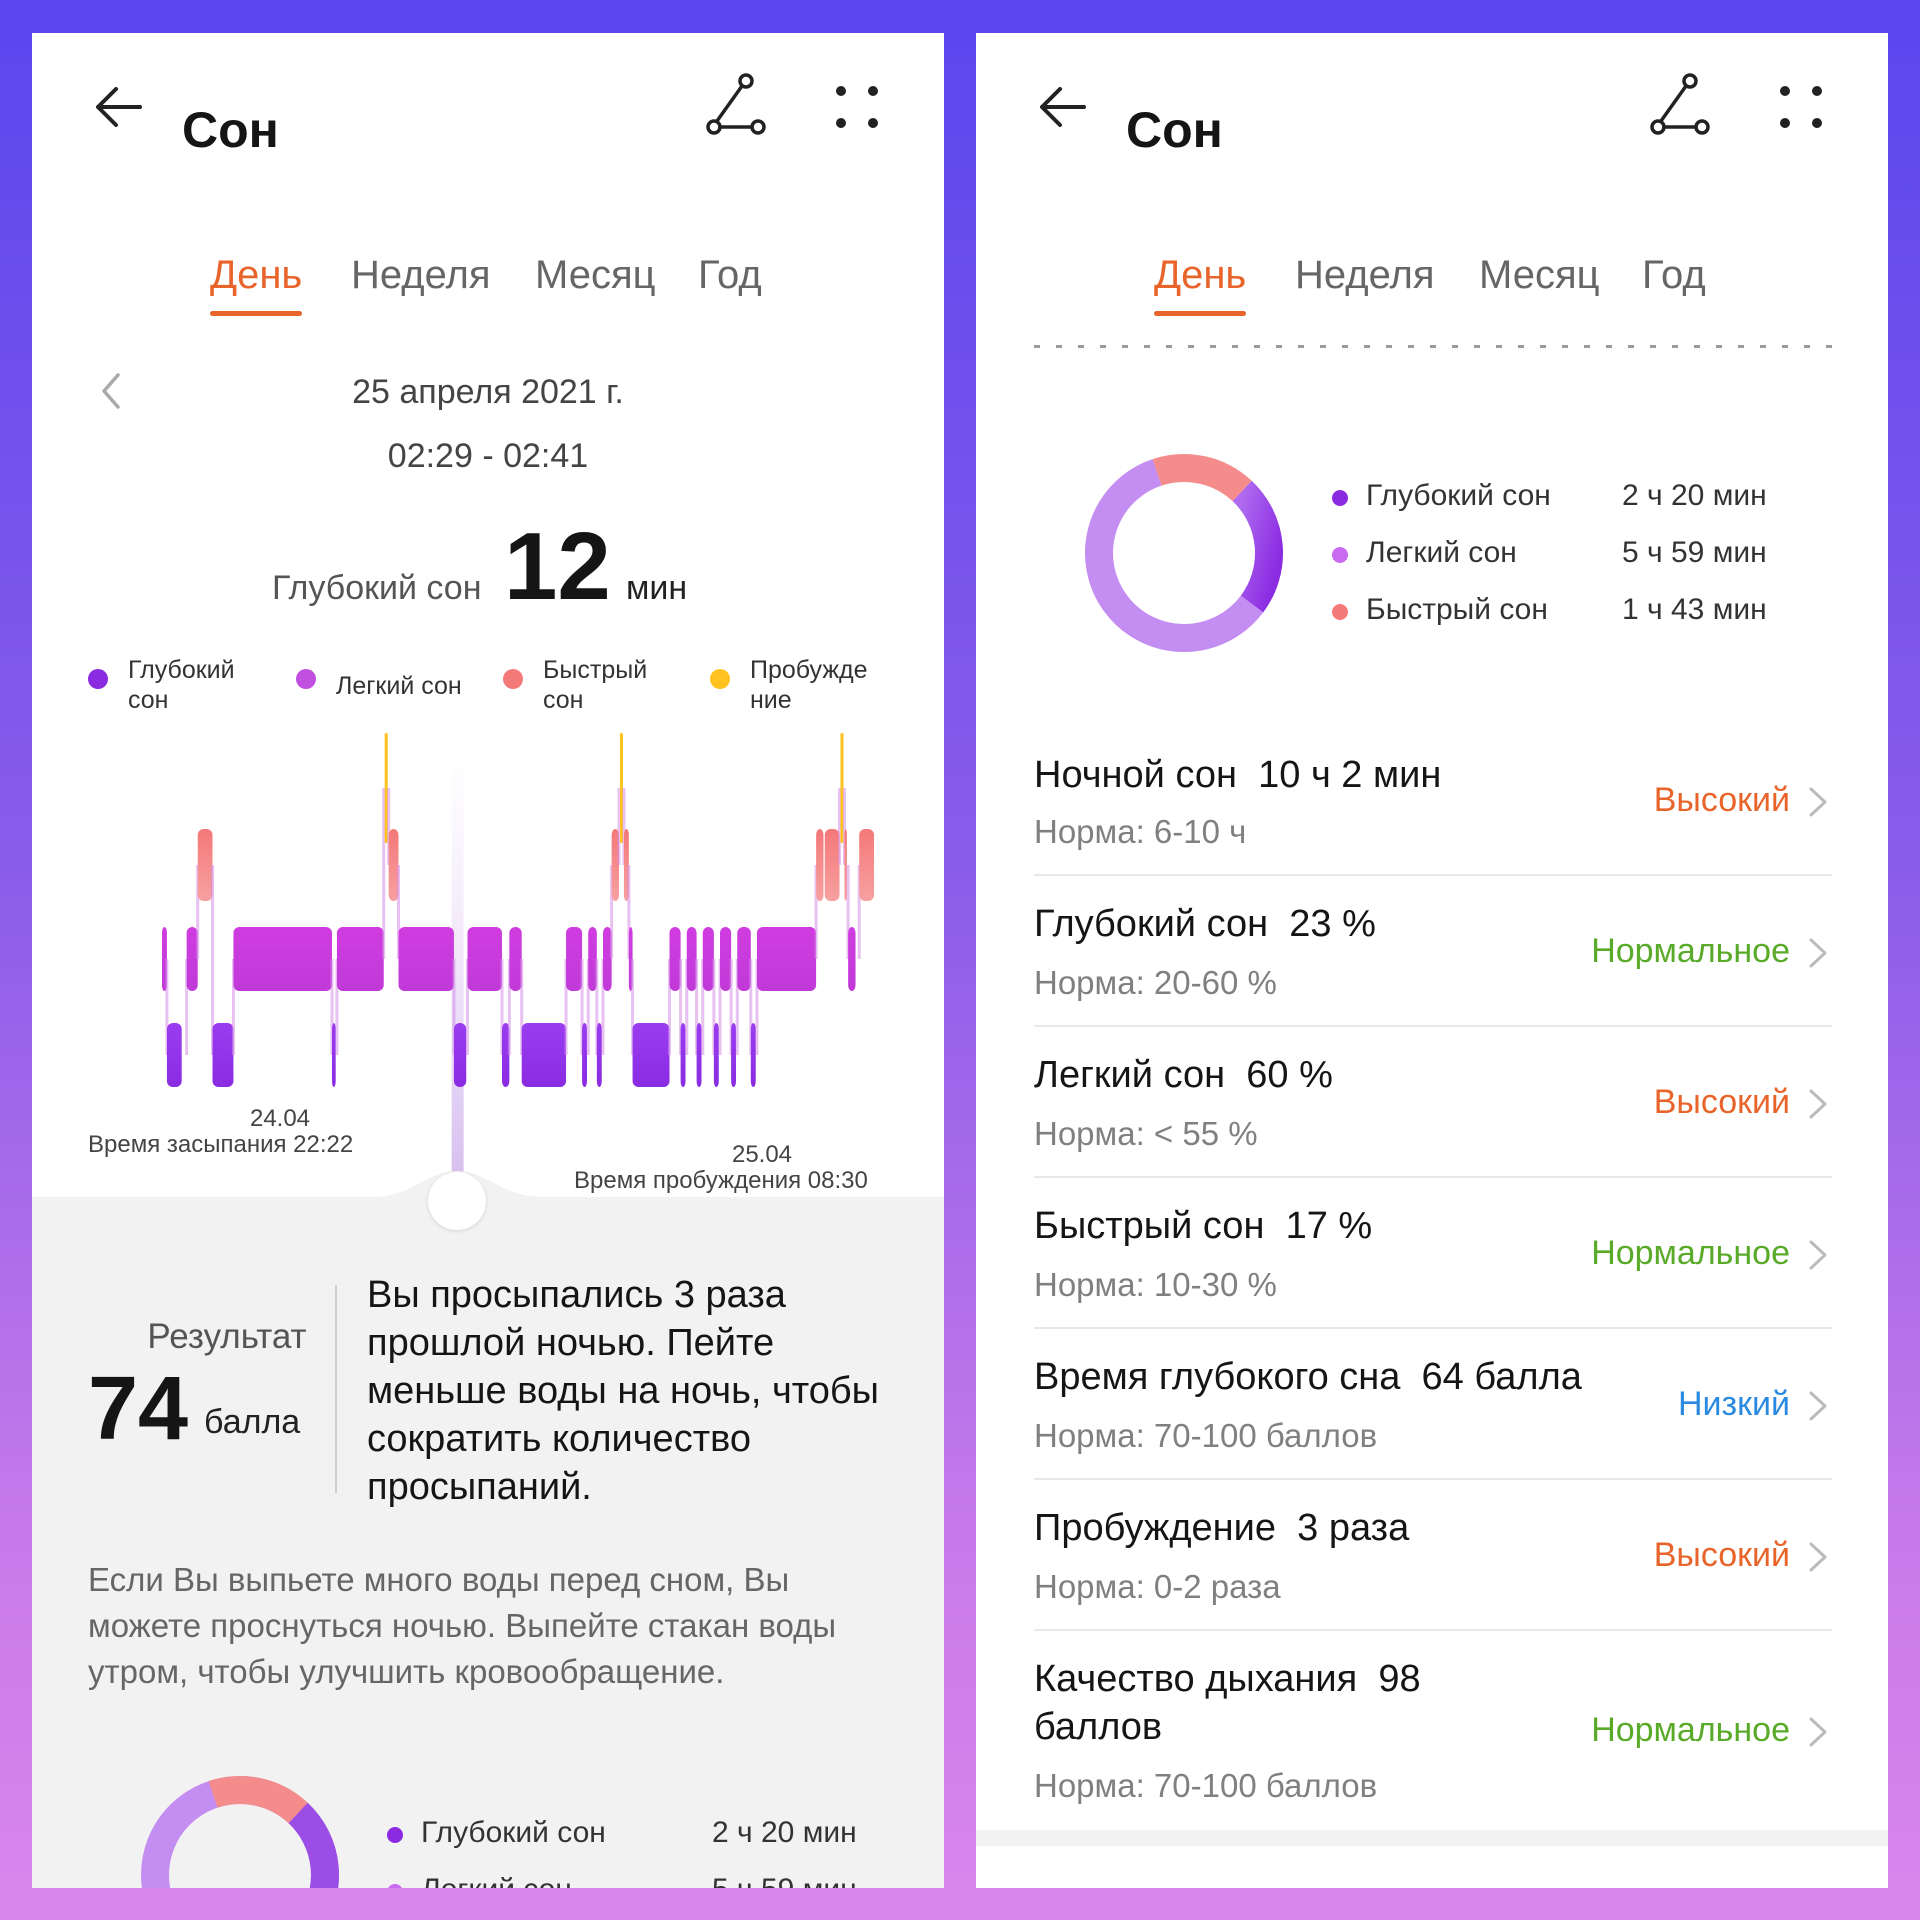 The width and height of the screenshot is (1920, 1920). I want to click on sleep-hypnogram-chart, so click(488, 958).